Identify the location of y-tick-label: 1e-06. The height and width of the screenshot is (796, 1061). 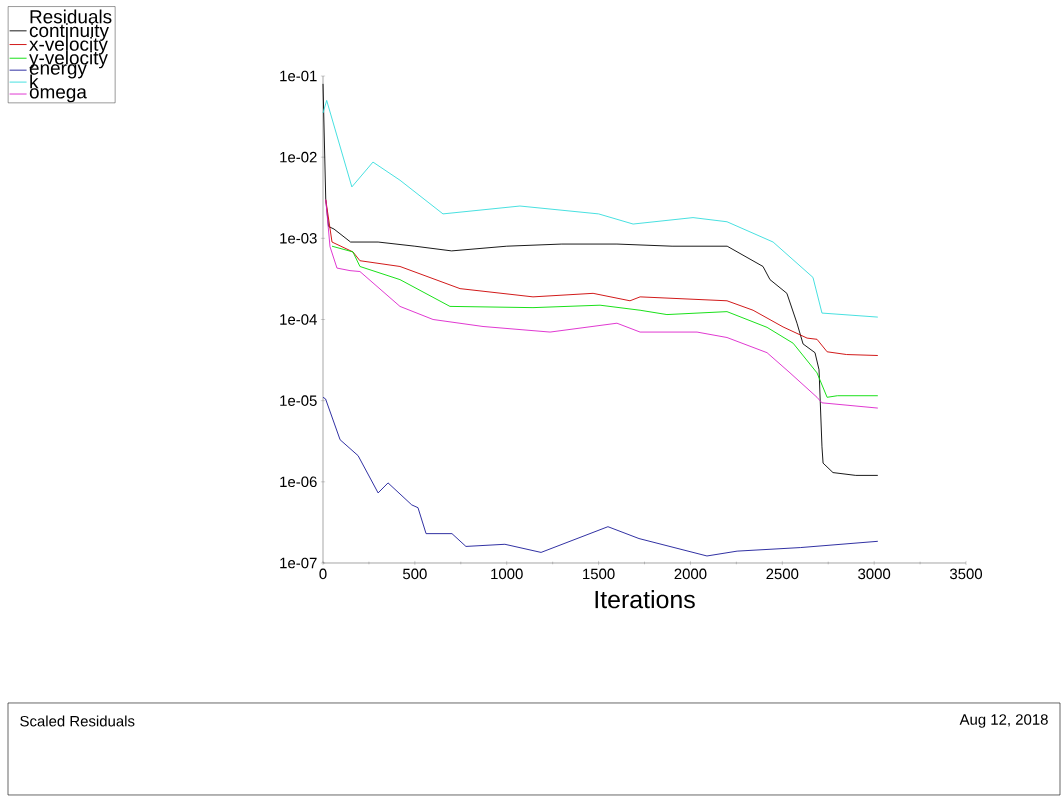
(298, 482).